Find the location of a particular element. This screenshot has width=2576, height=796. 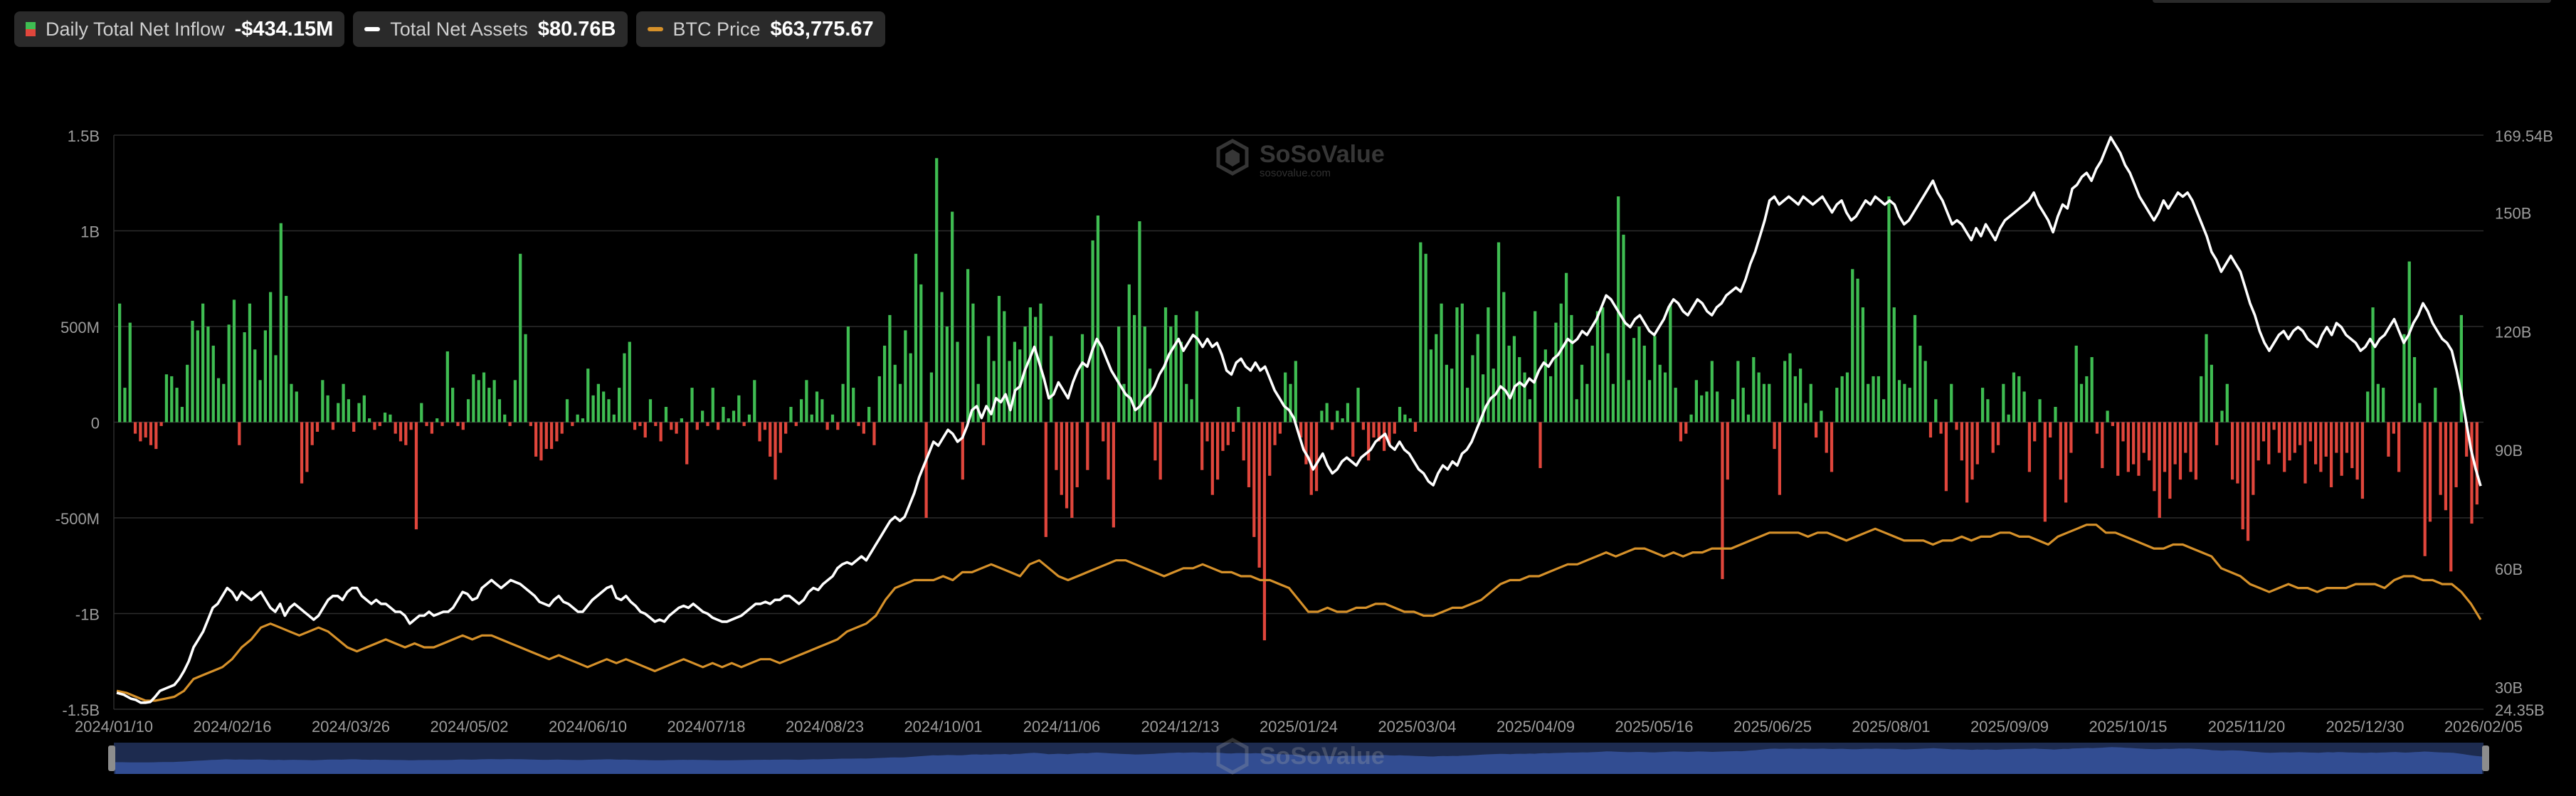

legend-daily-inflow: Daily Total Net Inflow -$434.15M is located at coordinates (179, 29).